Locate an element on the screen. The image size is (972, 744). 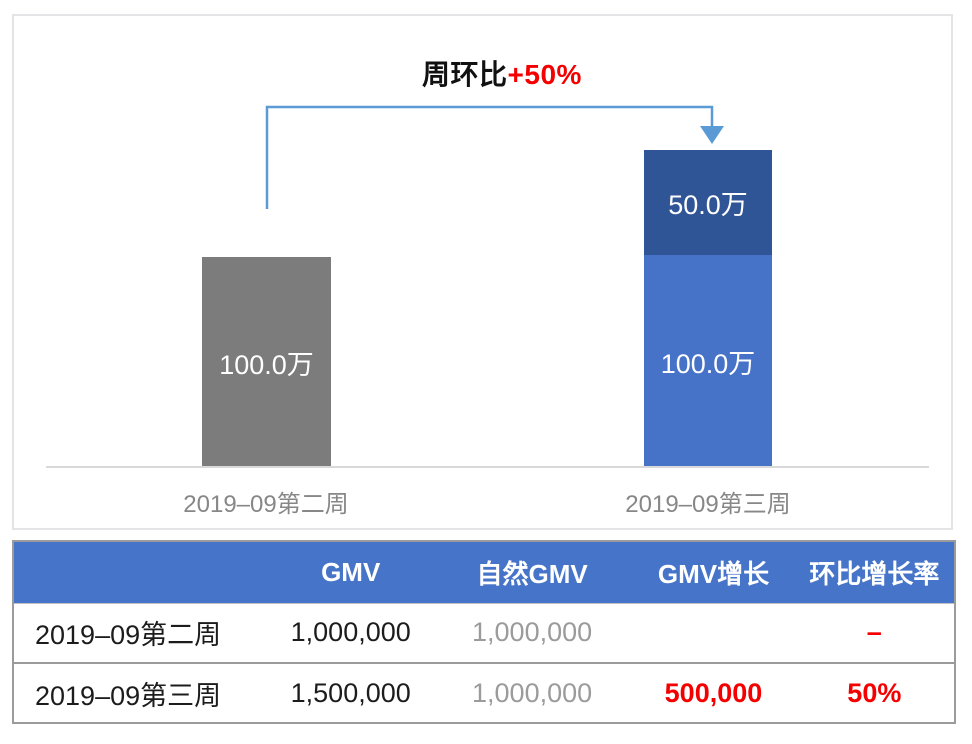
bar-week2-gmv: 100.0万 is located at coordinates (266, 362).